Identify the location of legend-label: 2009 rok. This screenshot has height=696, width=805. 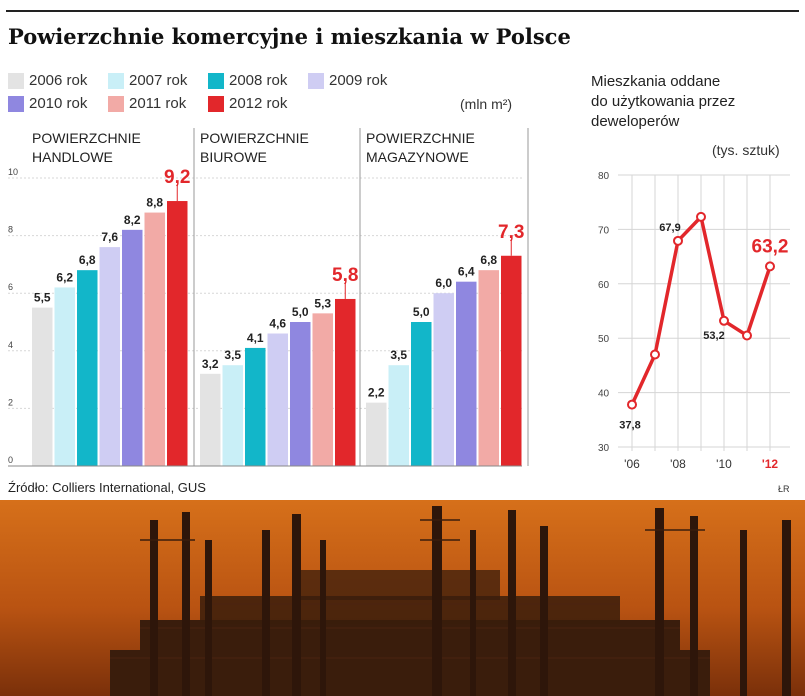
(358, 80).